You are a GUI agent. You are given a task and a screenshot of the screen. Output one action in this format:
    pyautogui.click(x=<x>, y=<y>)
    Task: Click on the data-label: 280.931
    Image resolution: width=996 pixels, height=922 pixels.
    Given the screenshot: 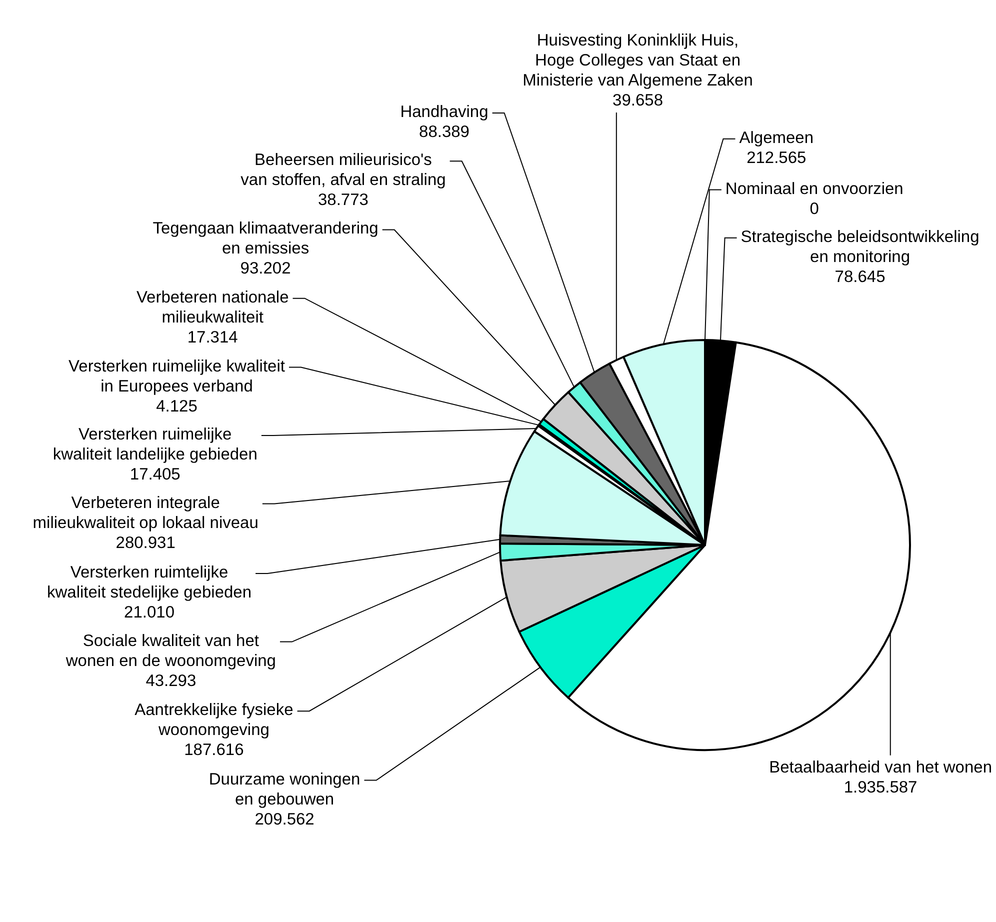 What is the action you would take?
    pyautogui.click(x=146, y=543)
    